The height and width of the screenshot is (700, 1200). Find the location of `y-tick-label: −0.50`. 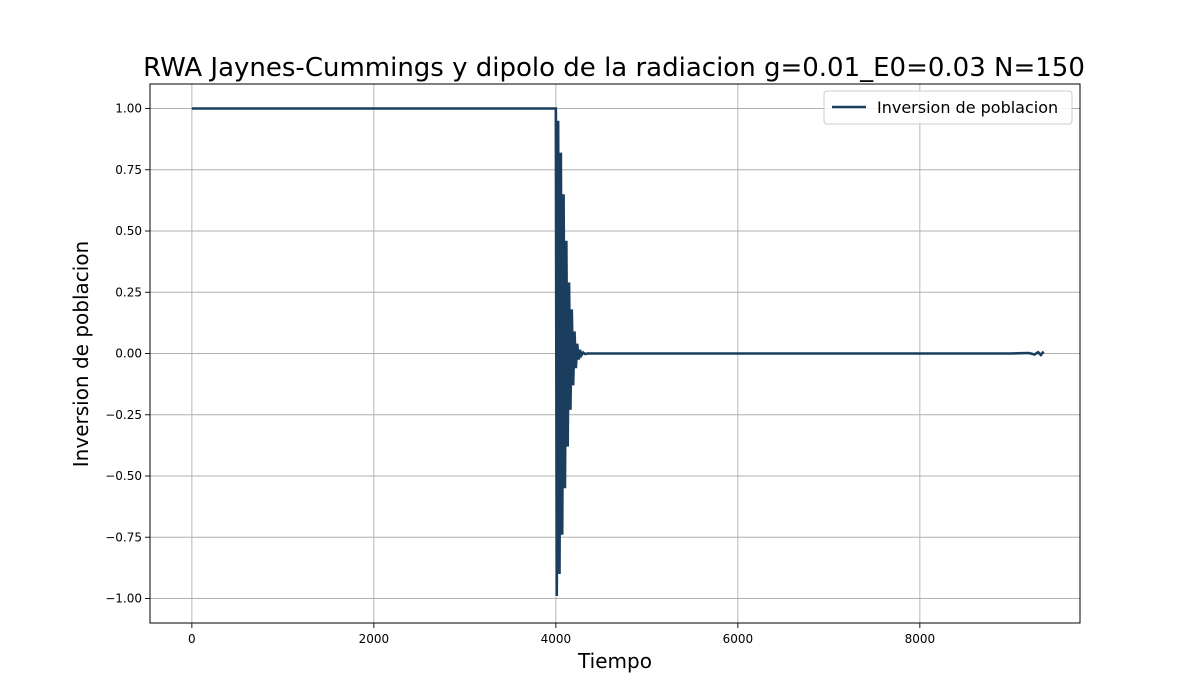

y-tick-label: −0.50 is located at coordinates (123, 476).